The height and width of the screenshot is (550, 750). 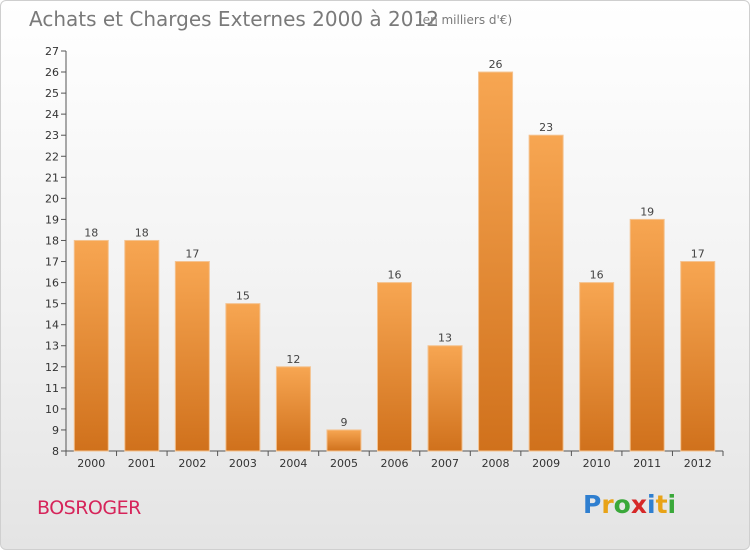 I want to click on y-tick-label: 16, so click(x=52, y=283).